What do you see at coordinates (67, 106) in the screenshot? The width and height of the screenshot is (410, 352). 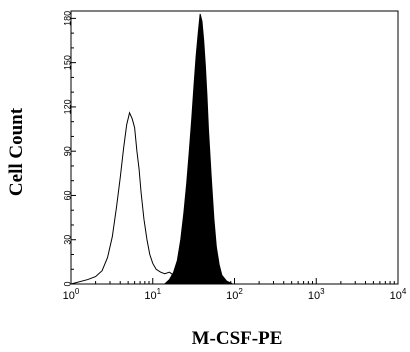 I see `y-tick-label: 120` at bounding box center [67, 106].